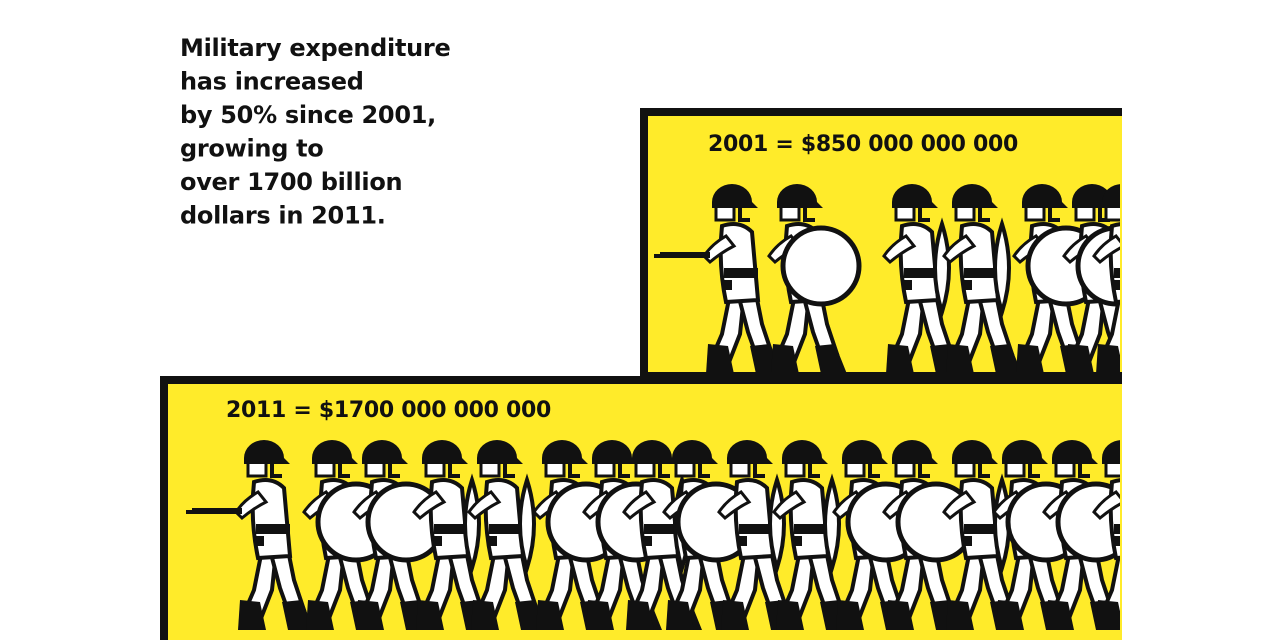  Describe the element at coordinates (1201, 370) in the screenshot. I see `margin` at that location.